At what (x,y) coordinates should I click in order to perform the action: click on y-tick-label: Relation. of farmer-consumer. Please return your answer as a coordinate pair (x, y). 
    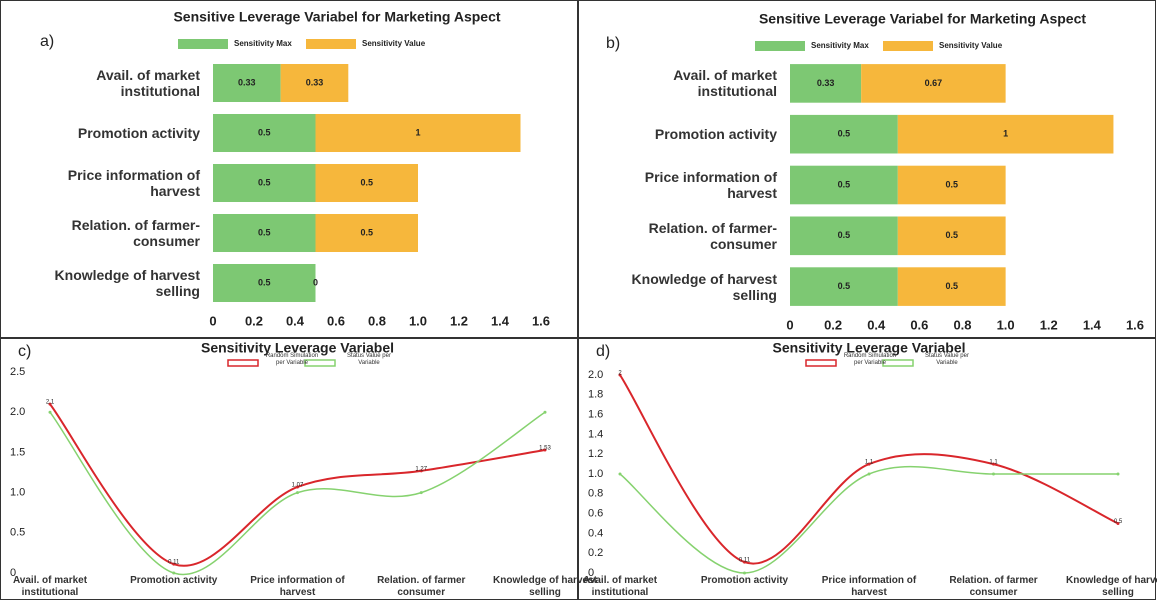
    Looking at the image, I should click on (712, 235).